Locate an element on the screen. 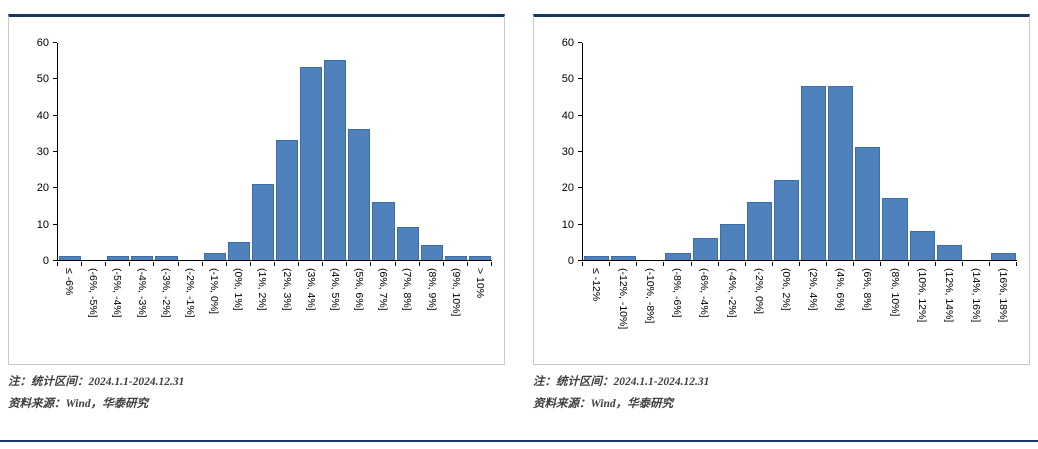 The height and width of the screenshot is (449, 1038). x-label-cell: (-10%, -8%] is located at coordinates (649, 310).